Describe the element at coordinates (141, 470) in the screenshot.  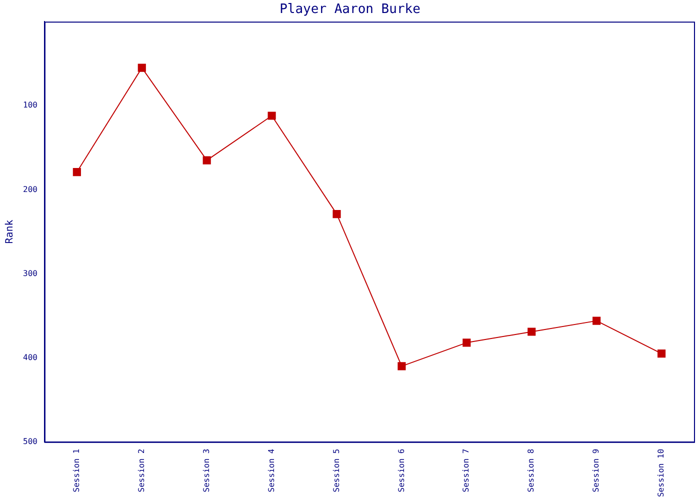
I see `x-tick-label: Session 2` at that location.